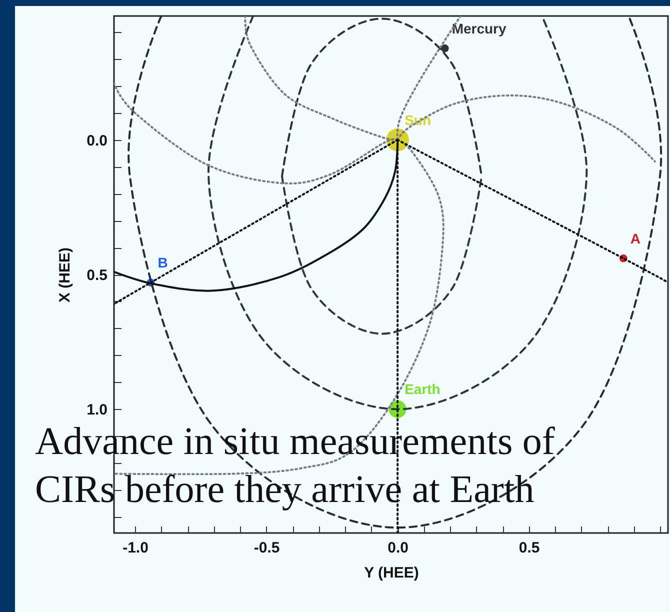 This screenshot has height=612, width=670. I want to click on y-tick-label: 0.5, so click(97, 275).